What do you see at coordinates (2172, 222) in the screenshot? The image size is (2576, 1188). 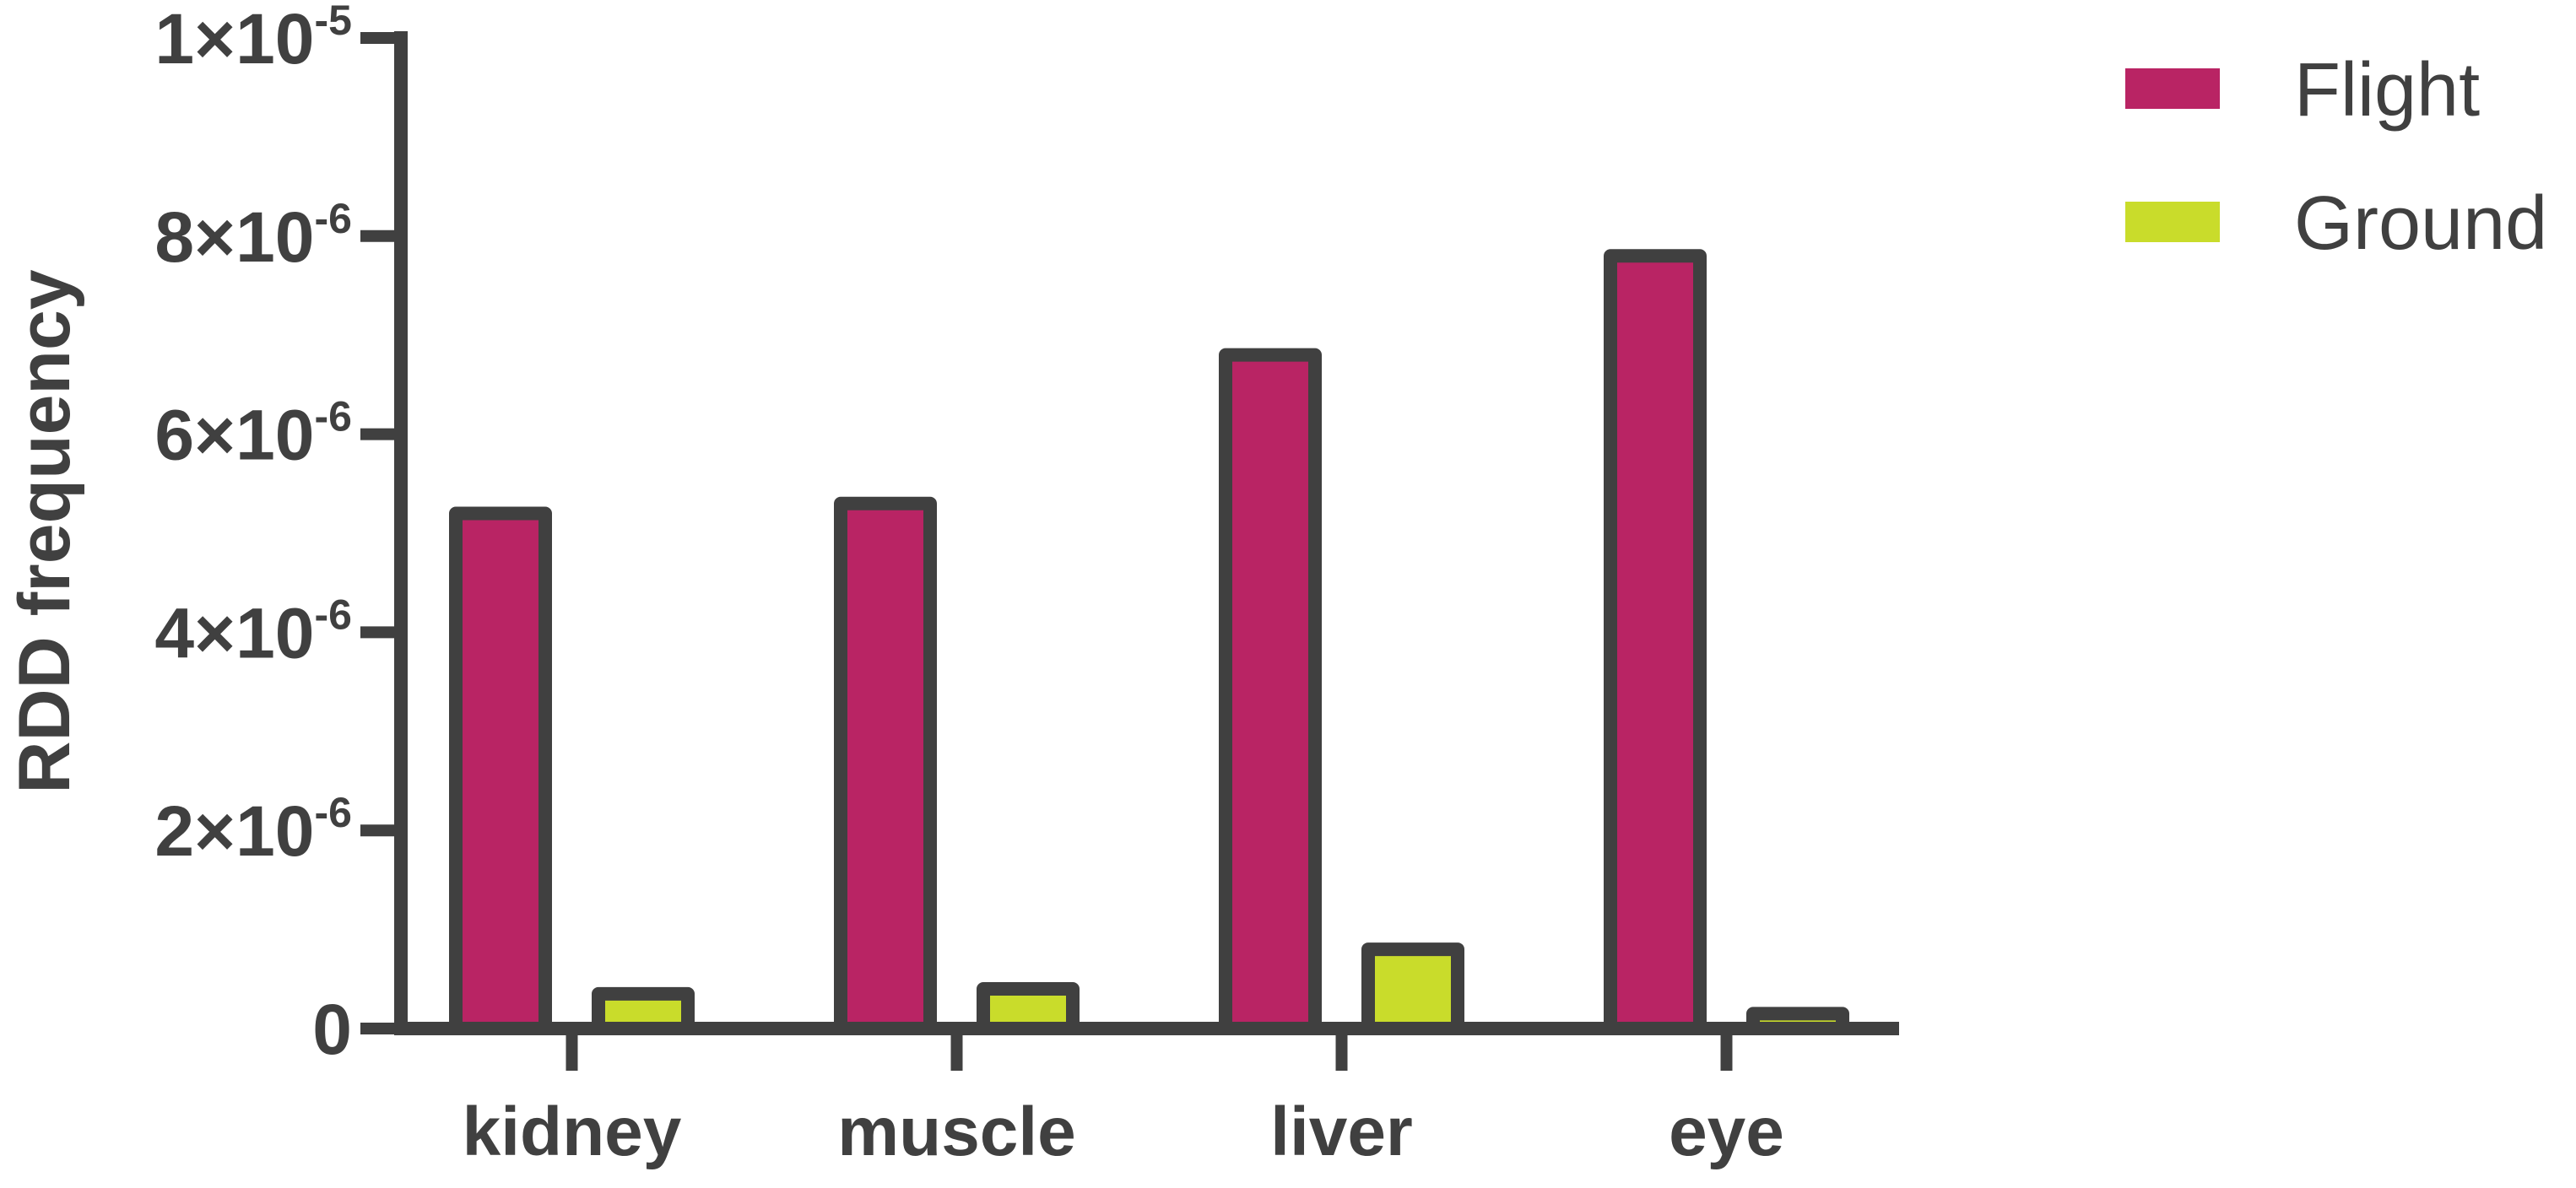 I see `legend-swatch-ground` at bounding box center [2172, 222].